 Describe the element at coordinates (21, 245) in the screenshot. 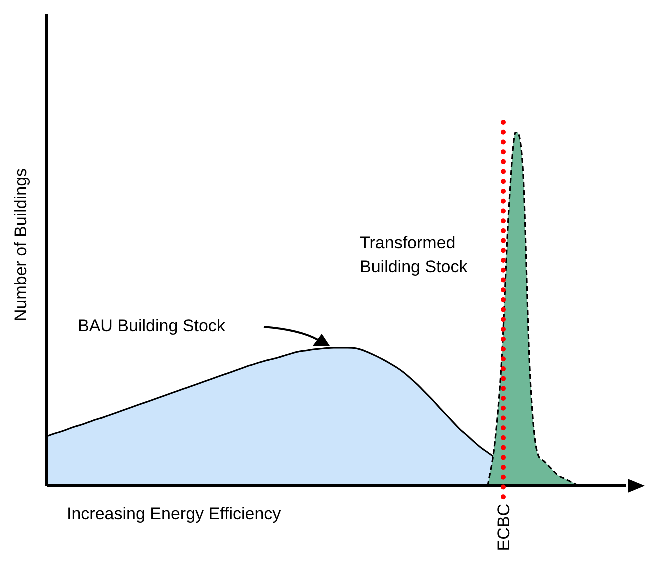

I see `y-axis-title: Number of Buildings` at that location.